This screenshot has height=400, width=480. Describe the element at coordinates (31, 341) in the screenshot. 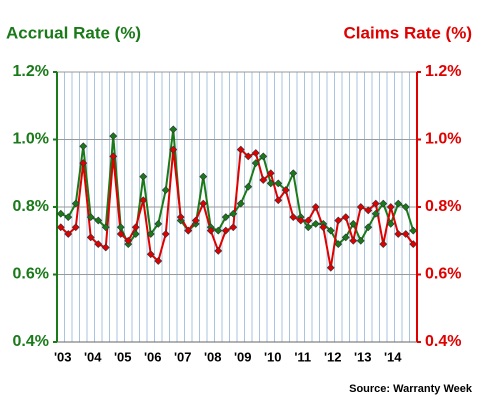

I see `y-tick-label: 0.4%` at that location.